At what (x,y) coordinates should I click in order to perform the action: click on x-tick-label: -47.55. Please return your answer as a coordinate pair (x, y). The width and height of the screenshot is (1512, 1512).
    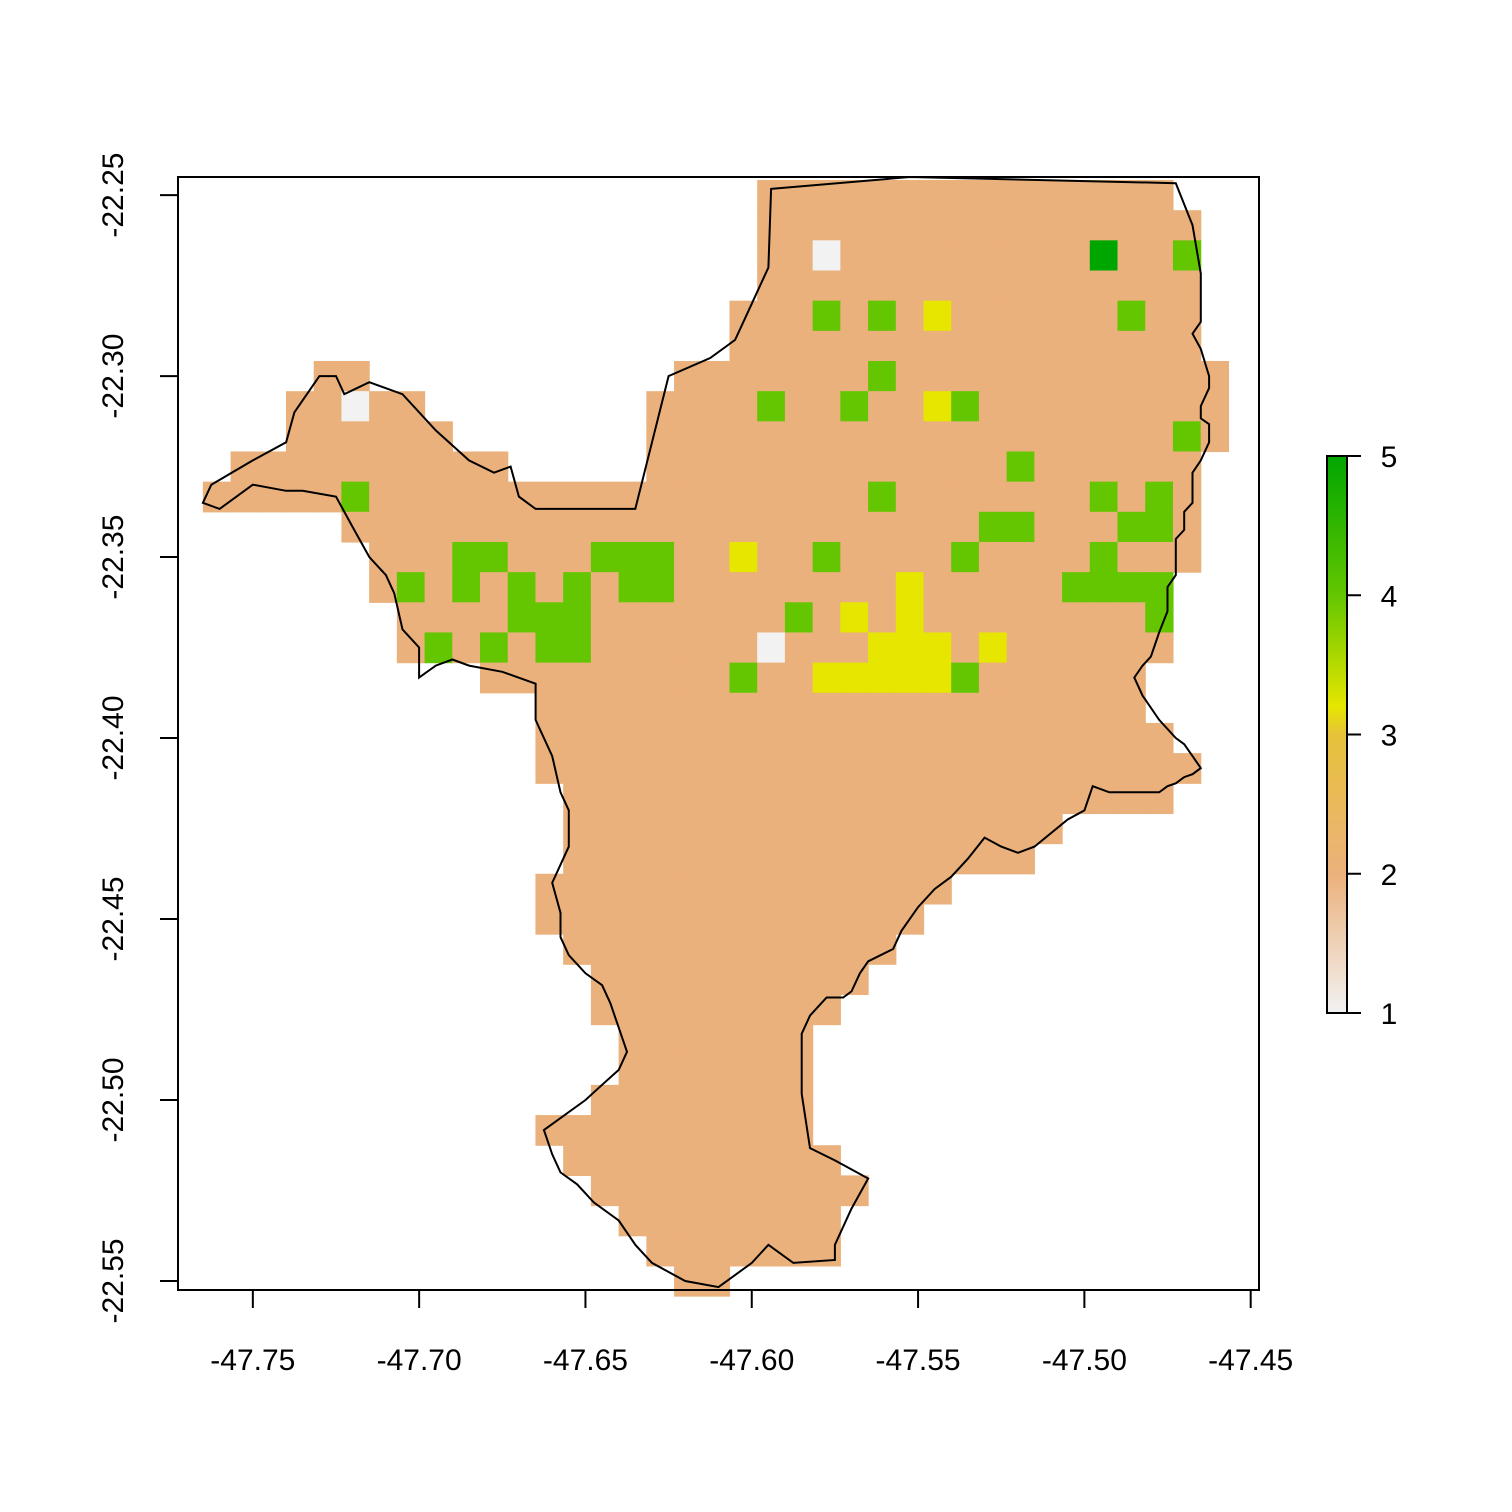
    Looking at the image, I should click on (918, 1360).